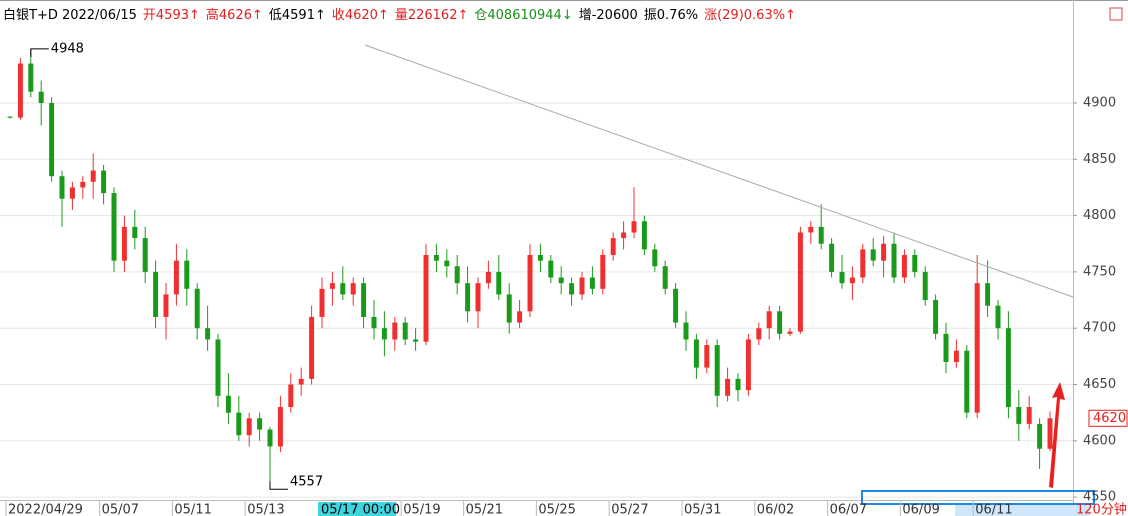 The width and height of the screenshot is (1128, 516). I want to click on high-label: 4948, so click(67, 48).